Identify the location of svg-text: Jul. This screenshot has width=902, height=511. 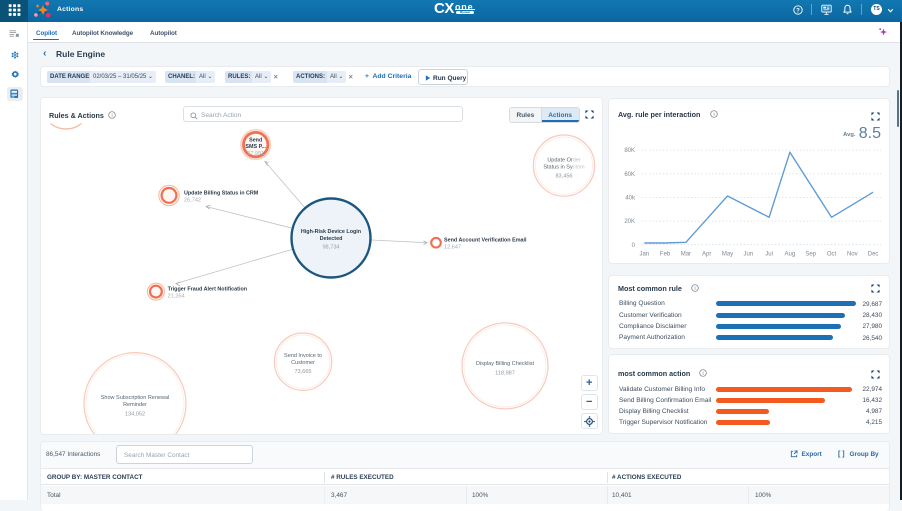
(769, 255).